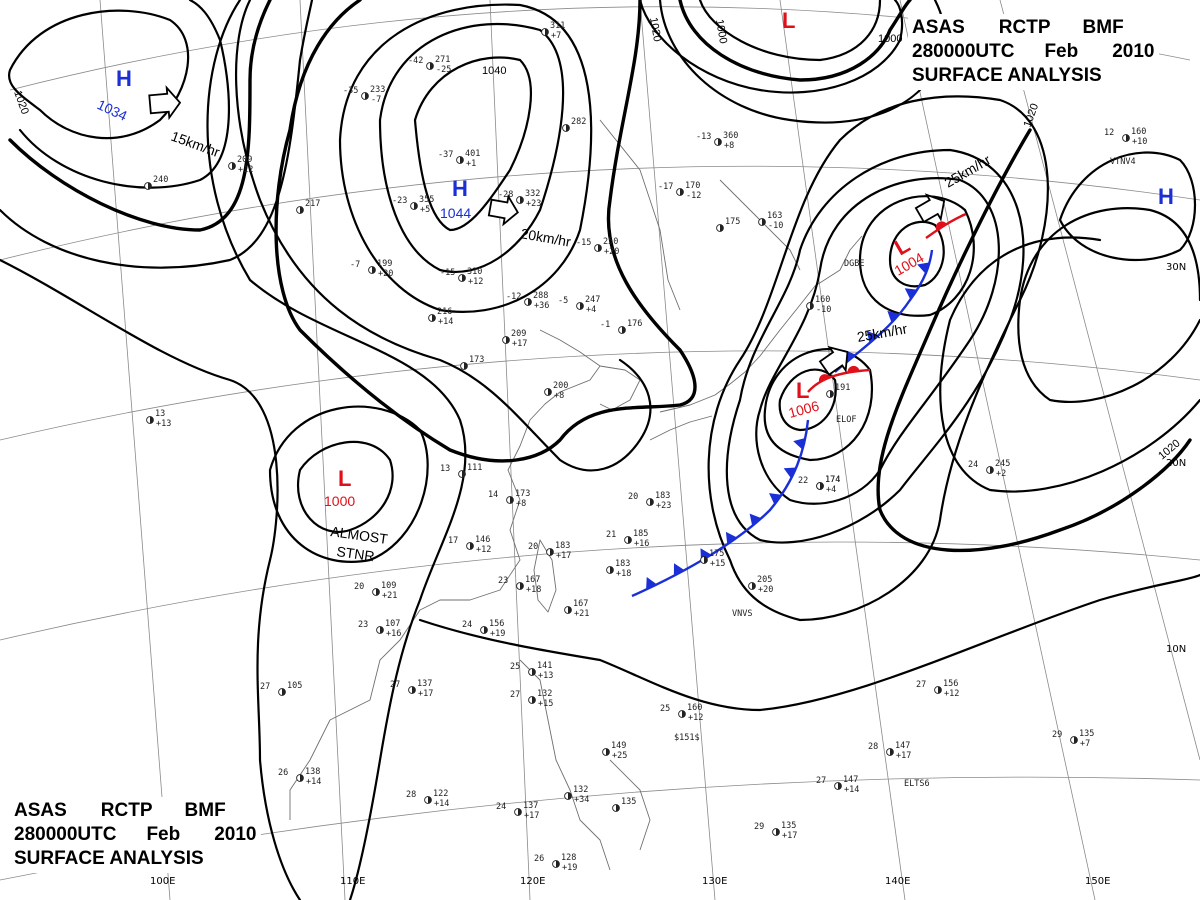 Image resolution: width=1200 pixels, height=900 pixels. What do you see at coordinates (313, 782) in the screenshot?
I see `station-tendency: +14` at bounding box center [313, 782].